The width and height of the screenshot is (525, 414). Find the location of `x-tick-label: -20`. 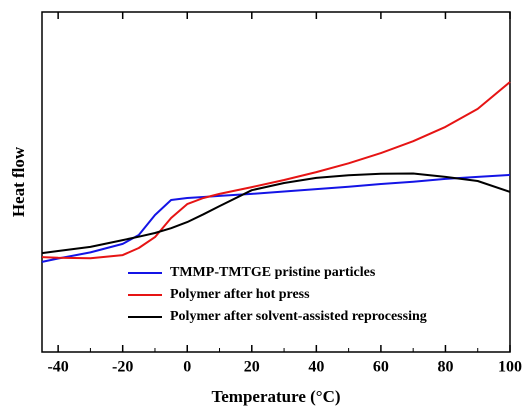

x-tick-label: -20 is located at coordinates (122, 367).